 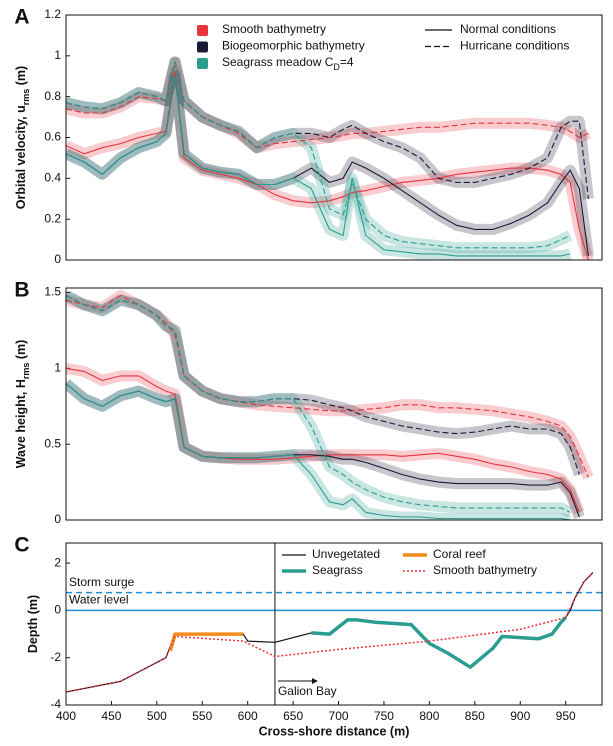 I want to click on arrow-head, so click(x=314, y=681).